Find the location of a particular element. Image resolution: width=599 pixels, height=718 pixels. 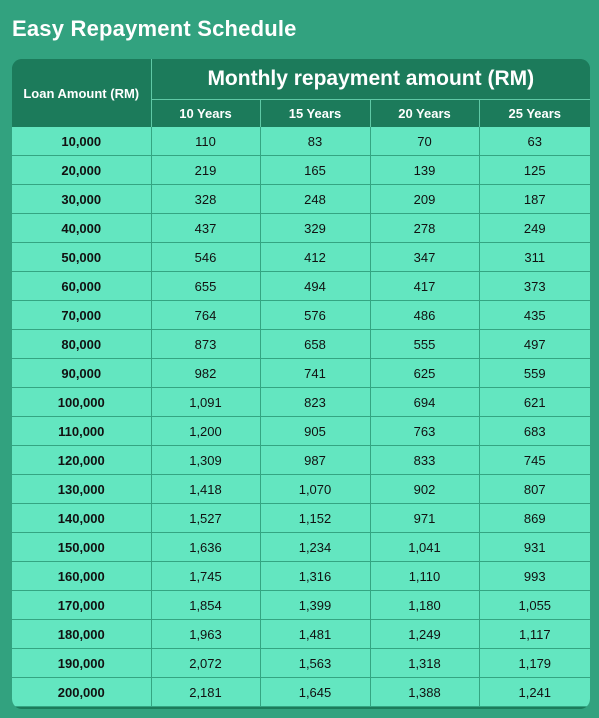

loan-amount-header: Loan Amount (RM) is located at coordinates (82, 93).